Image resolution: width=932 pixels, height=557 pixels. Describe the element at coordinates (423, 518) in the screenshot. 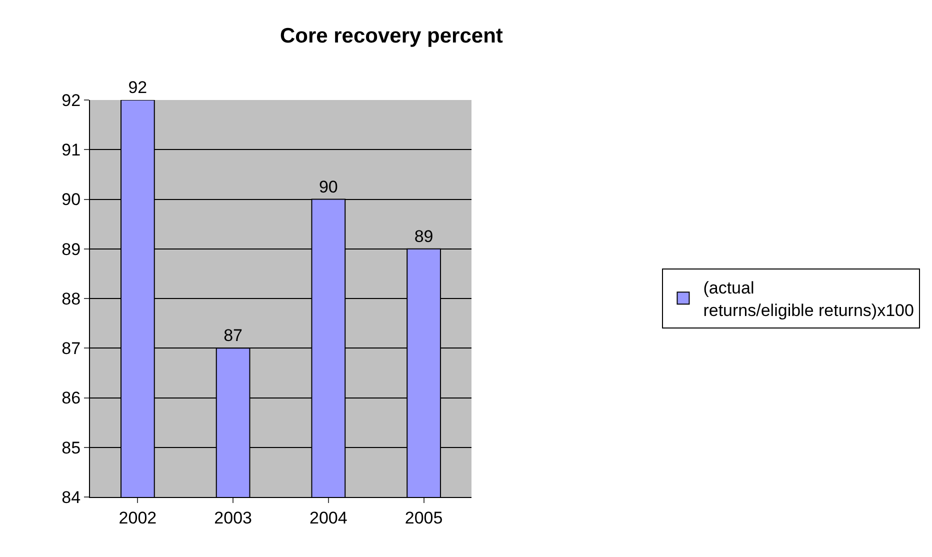

I see `x-tick-label: 2005` at that location.